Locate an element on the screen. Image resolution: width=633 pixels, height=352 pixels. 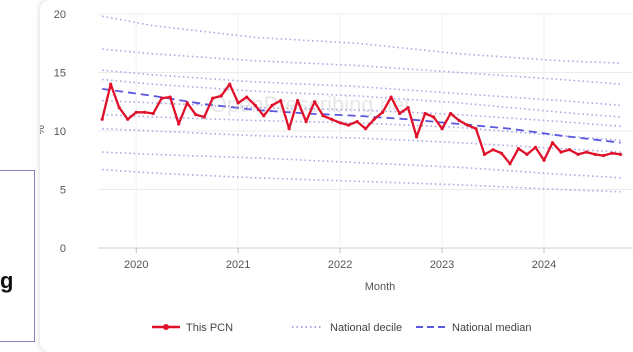
x-tick-label: 2024 is located at coordinates (544, 265).